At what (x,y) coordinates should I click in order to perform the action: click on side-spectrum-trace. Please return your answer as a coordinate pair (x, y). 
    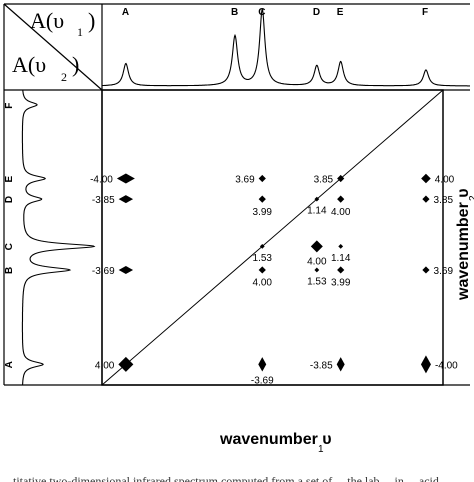
    Looking at the image, I should click on (58, 237).